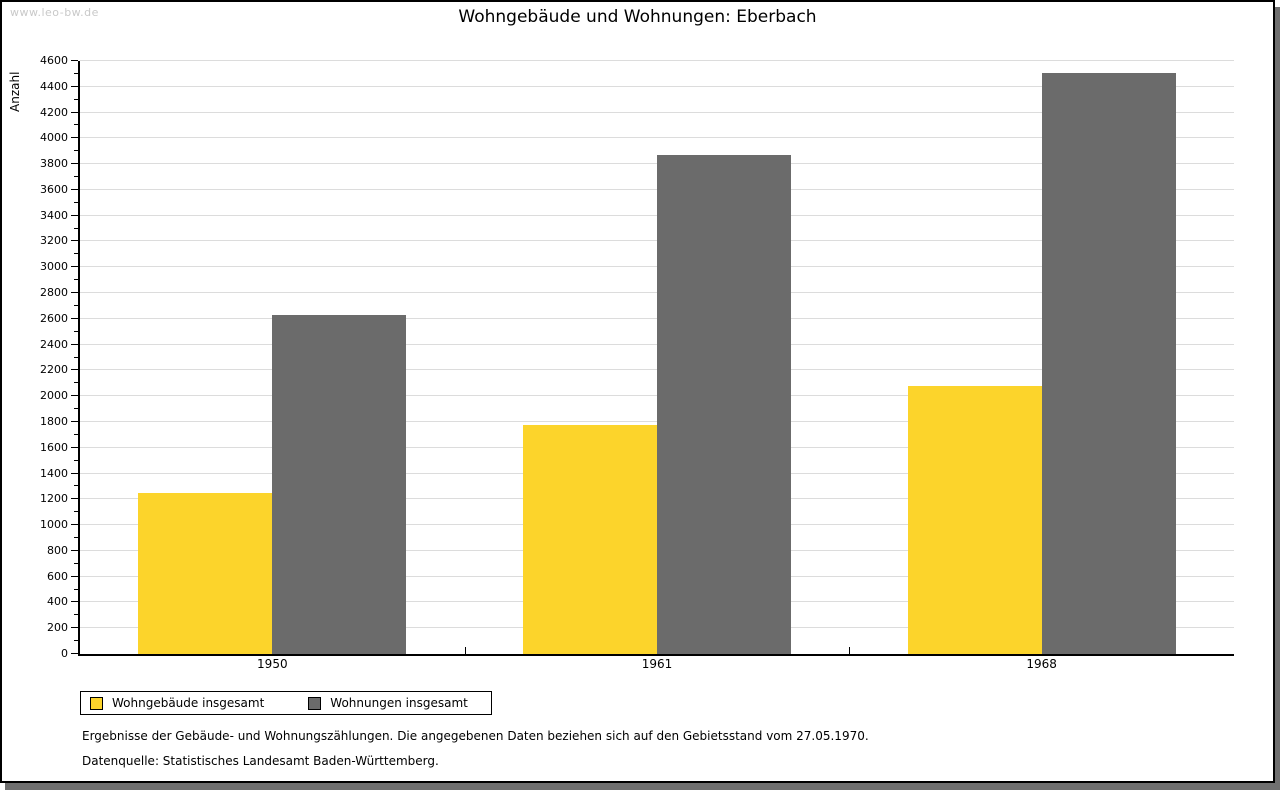  I want to click on bar-wohnungen-1950, so click(339, 484).